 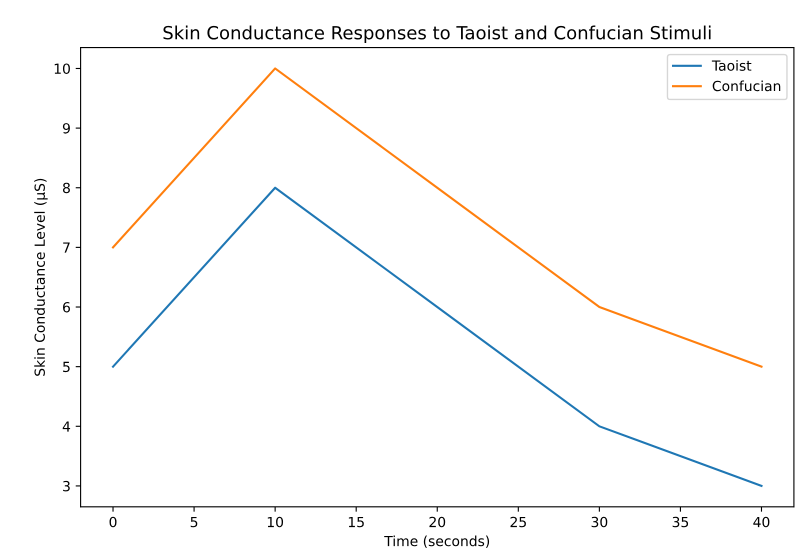 What do you see at coordinates (113, 522) in the screenshot?
I see `x-tick-label: 0` at bounding box center [113, 522].